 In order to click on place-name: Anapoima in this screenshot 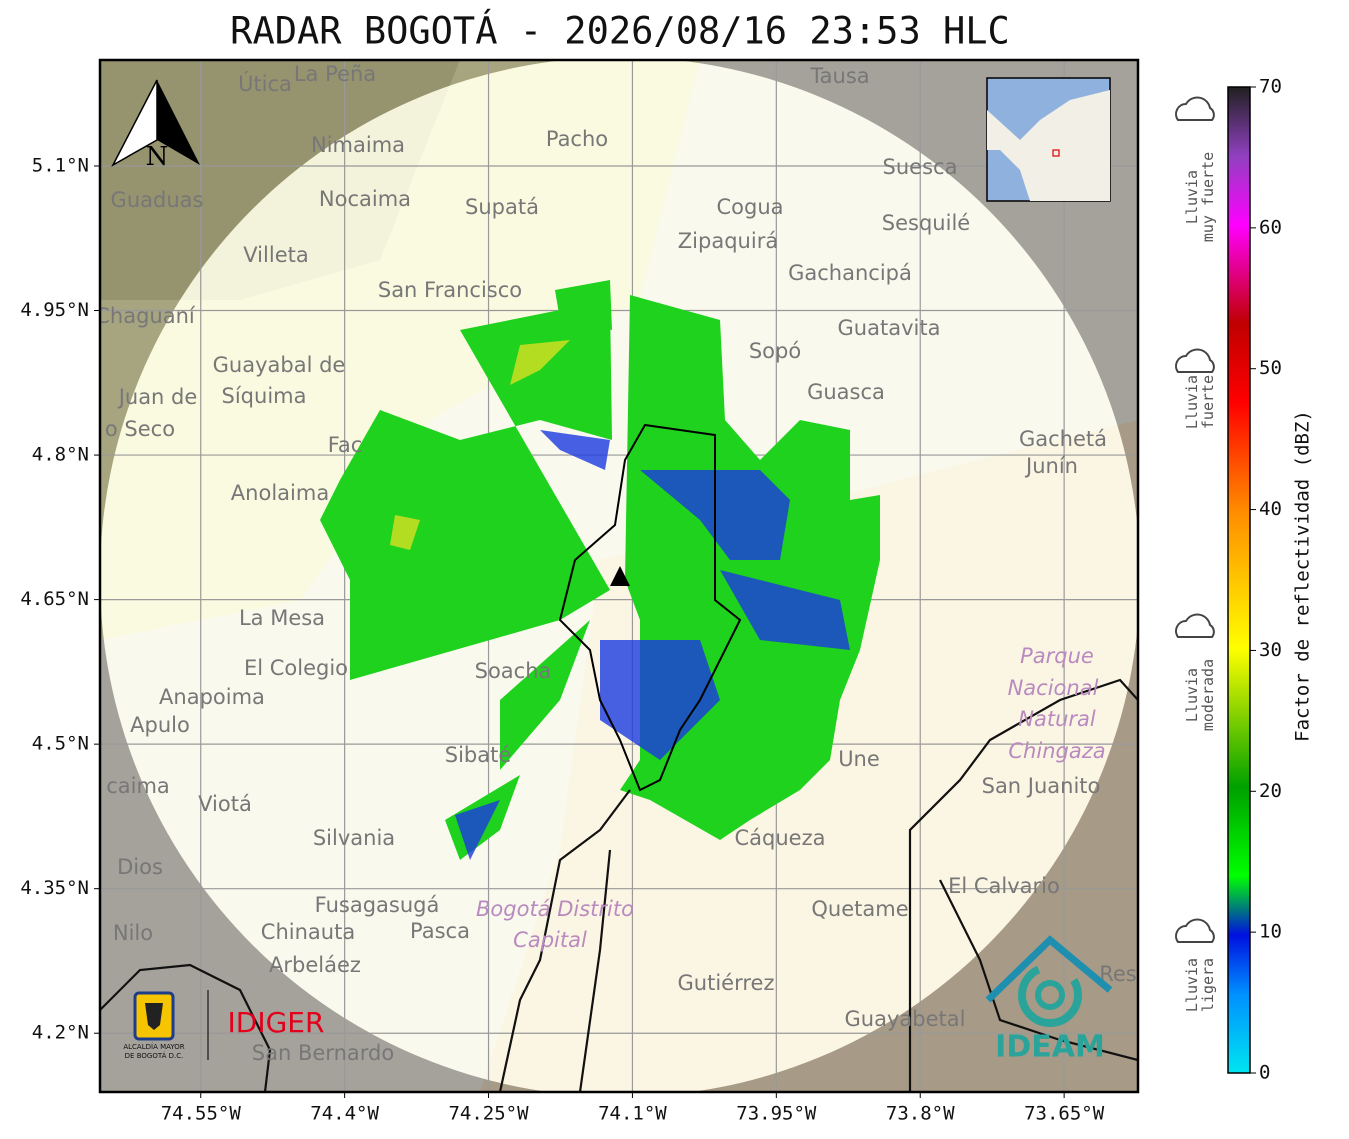, I will do `click(212, 697)`.